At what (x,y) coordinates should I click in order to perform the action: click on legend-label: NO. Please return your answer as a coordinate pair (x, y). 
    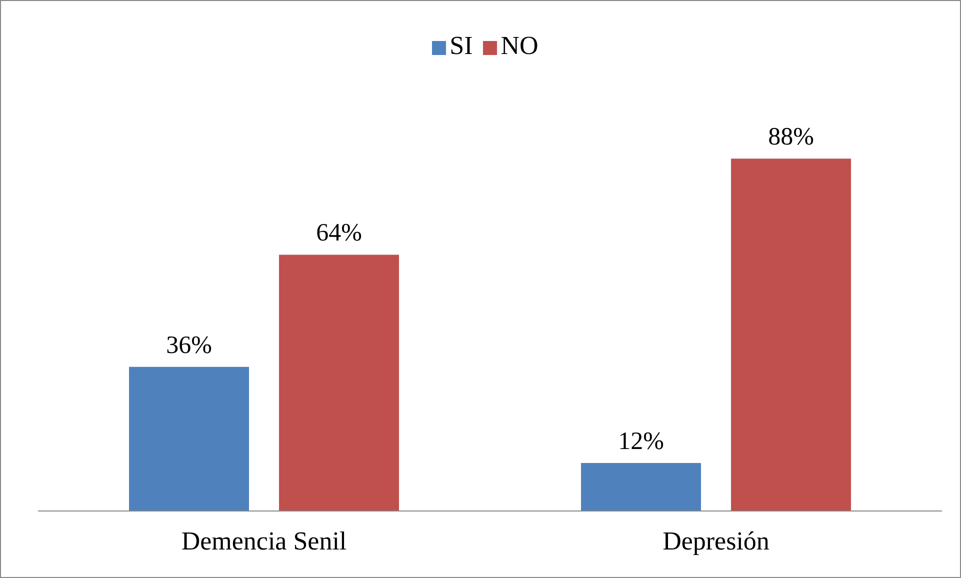
    Looking at the image, I should click on (519, 45).